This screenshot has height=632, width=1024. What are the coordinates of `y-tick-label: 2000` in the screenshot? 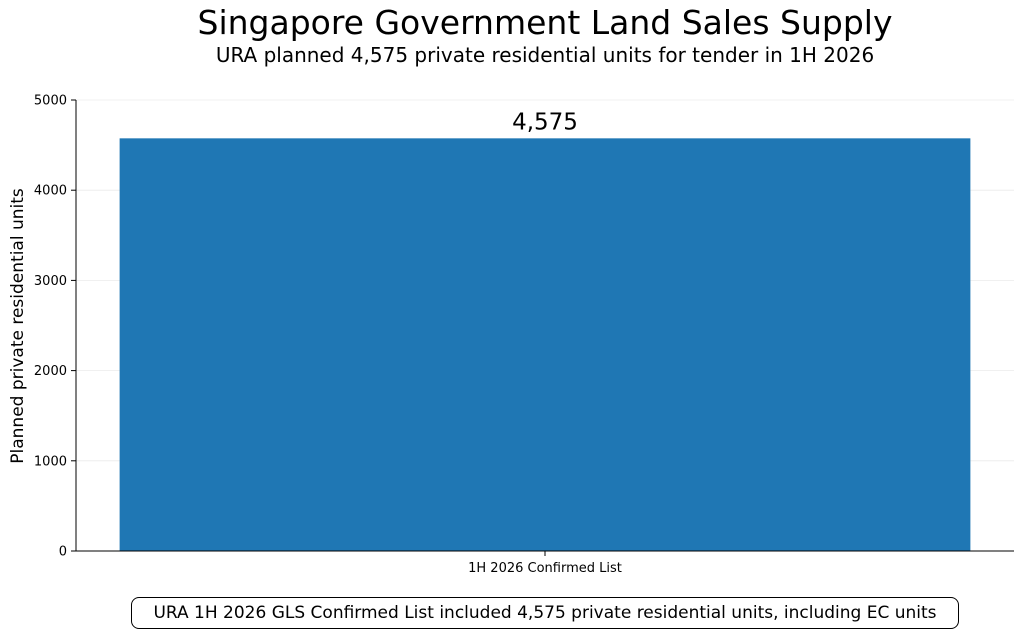 It's located at (50, 371).